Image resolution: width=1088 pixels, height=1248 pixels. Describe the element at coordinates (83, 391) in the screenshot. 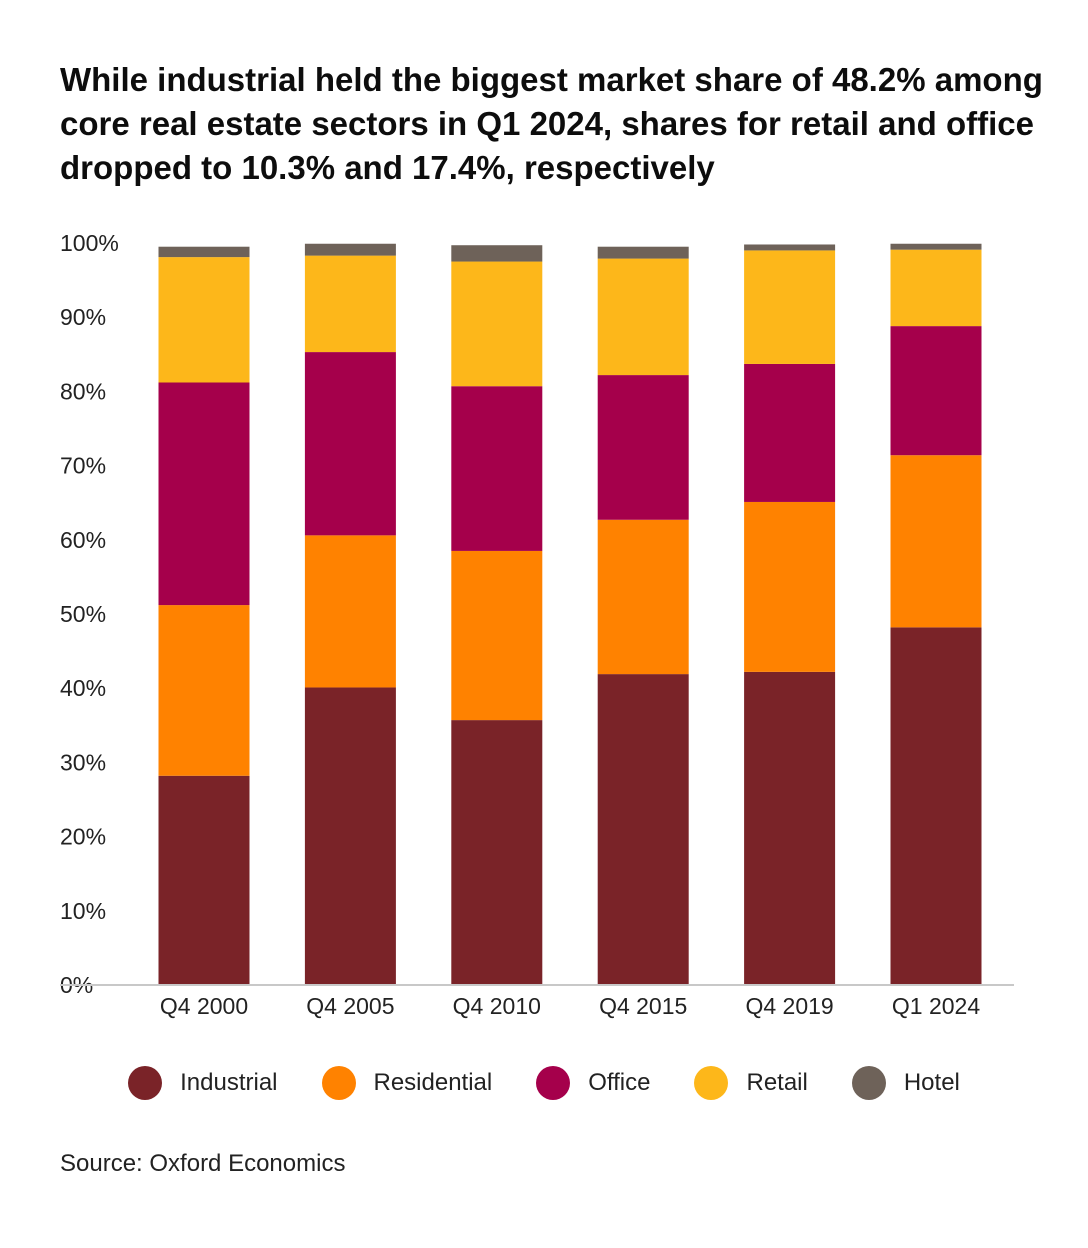

I see `y-tick-label: 80%` at that location.